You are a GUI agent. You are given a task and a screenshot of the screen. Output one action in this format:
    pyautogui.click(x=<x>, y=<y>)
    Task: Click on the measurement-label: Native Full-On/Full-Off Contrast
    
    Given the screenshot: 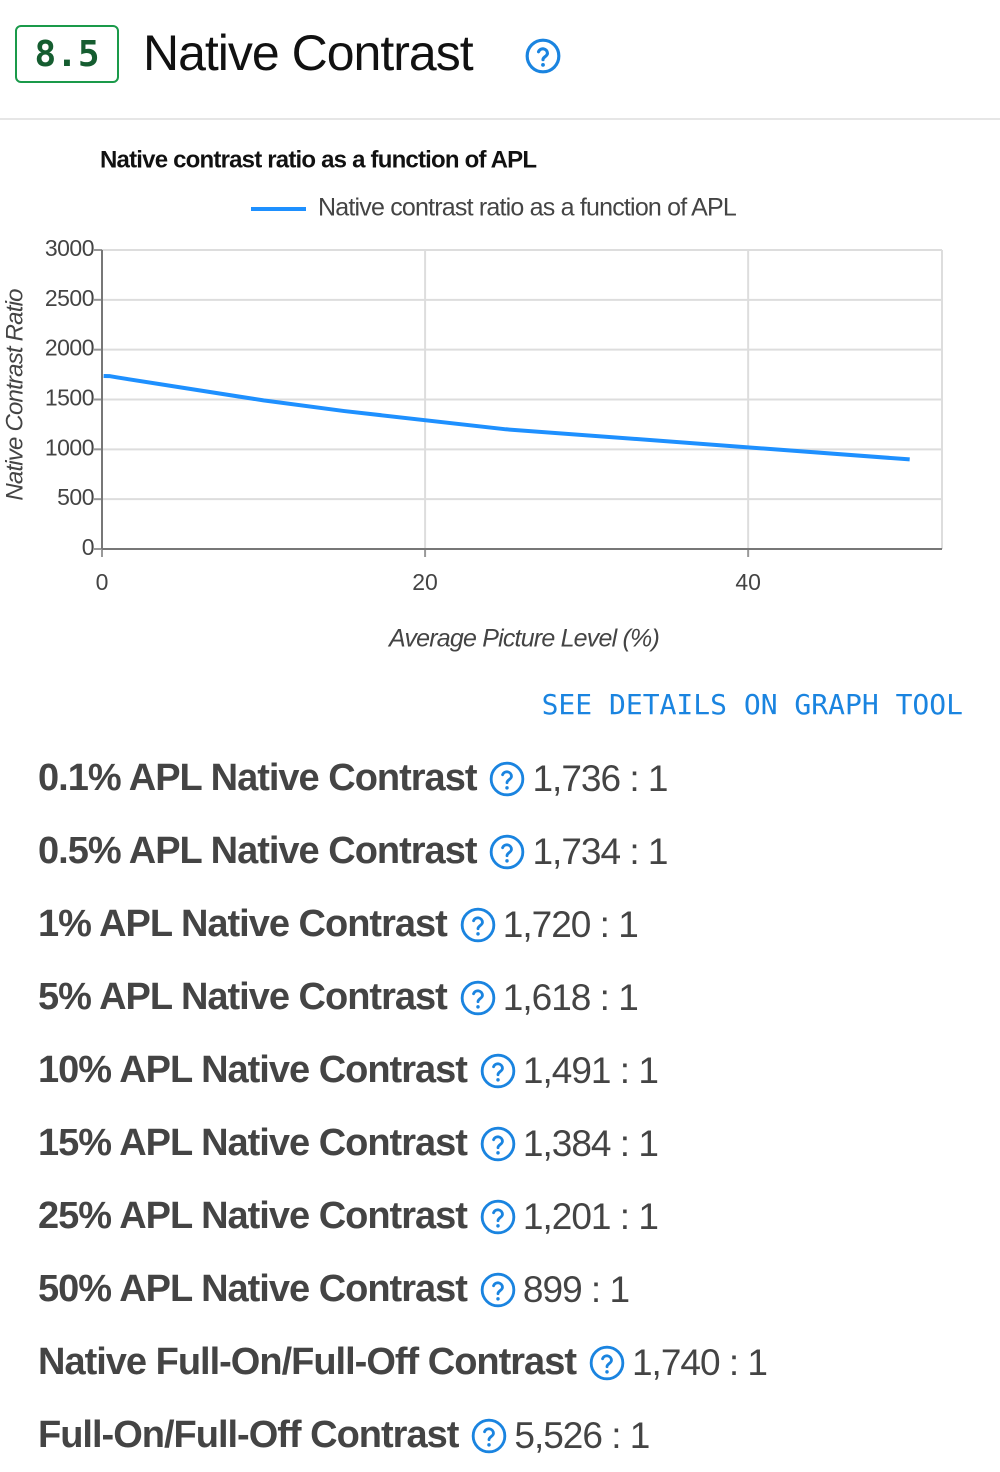 What is the action you would take?
    pyautogui.click(x=307, y=1362)
    